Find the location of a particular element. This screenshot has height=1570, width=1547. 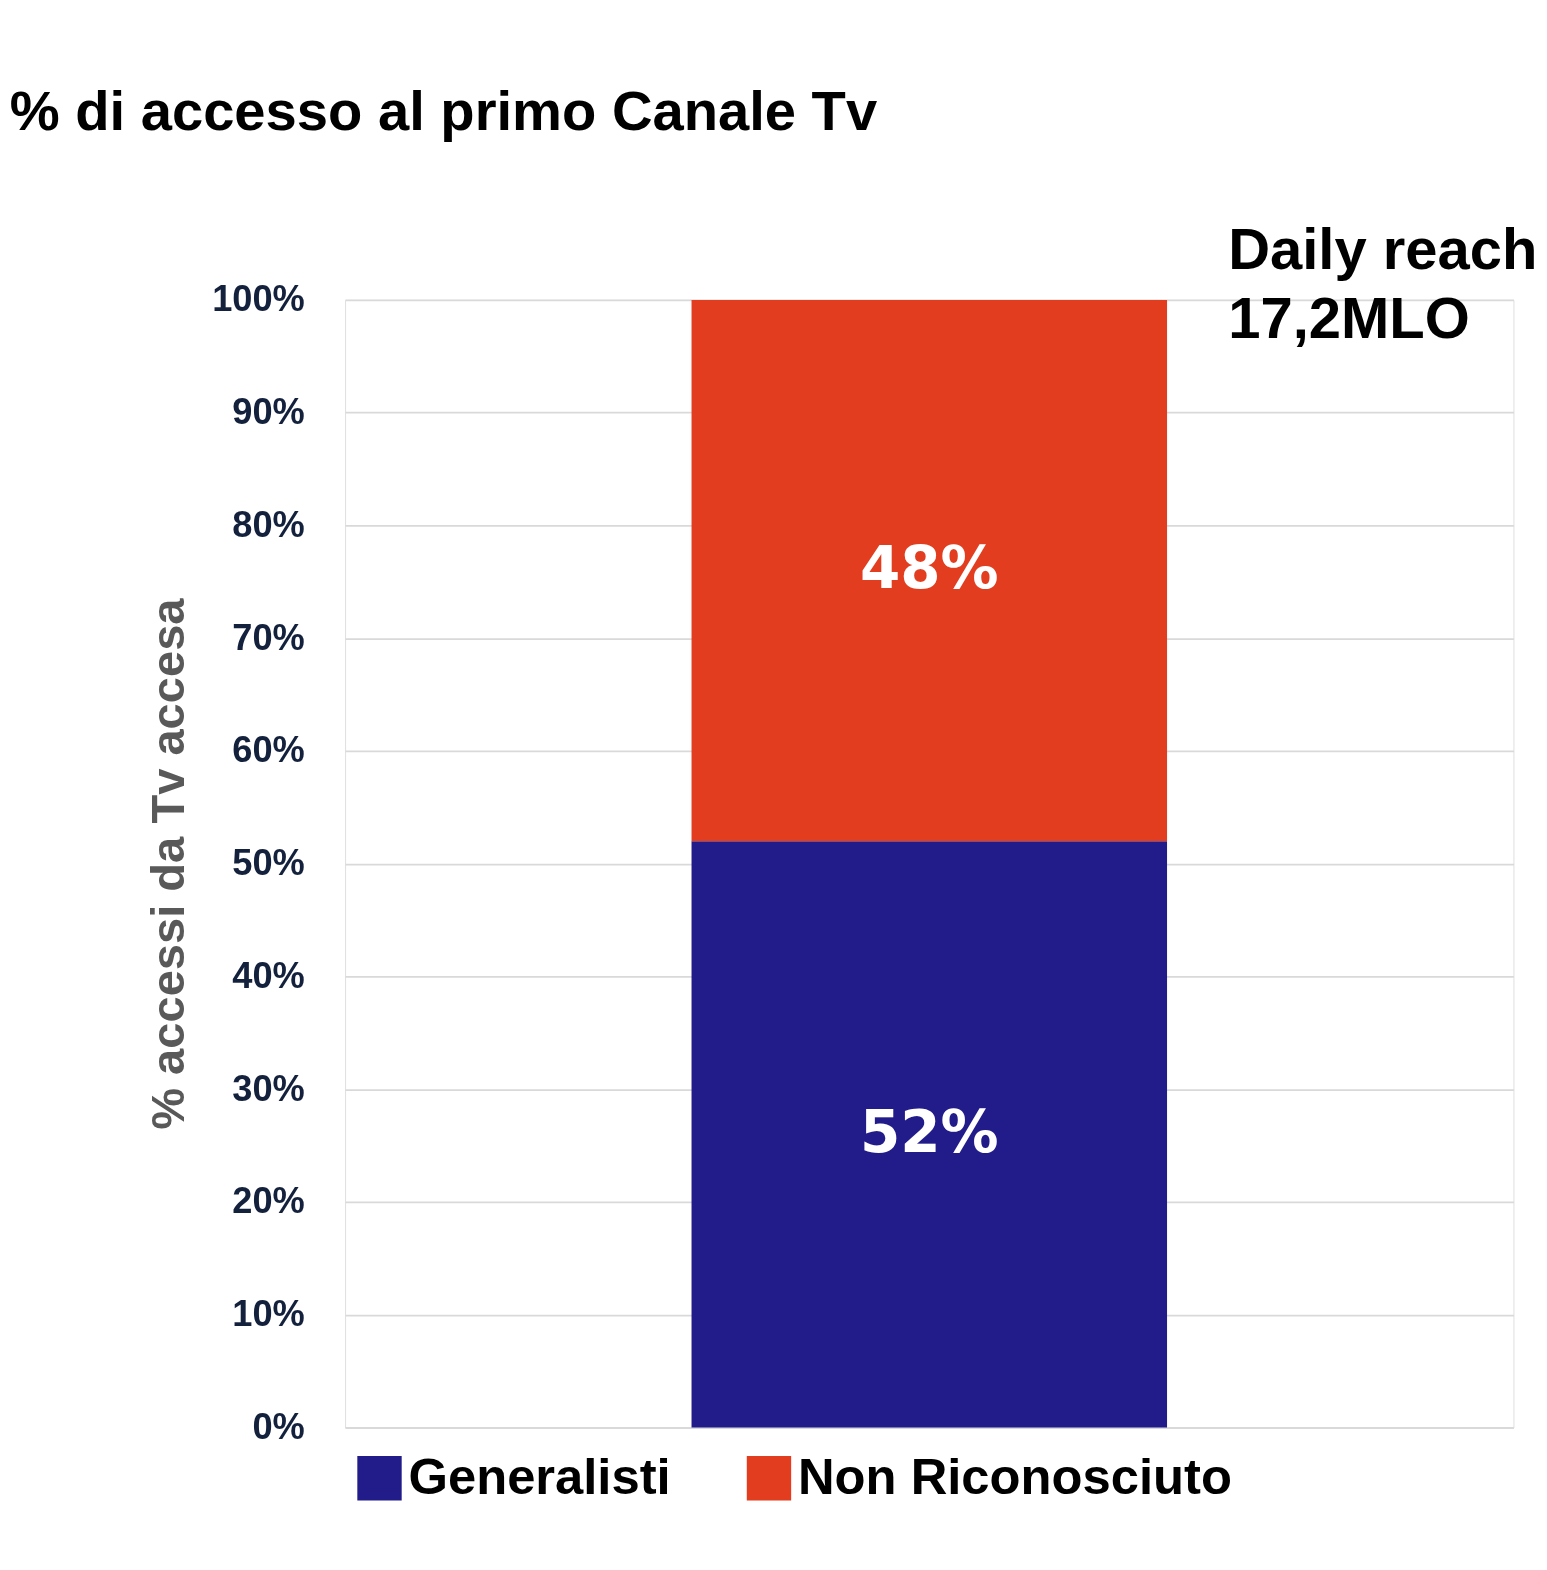

y-tick-label: 0% is located at coordinates (278, 1426).